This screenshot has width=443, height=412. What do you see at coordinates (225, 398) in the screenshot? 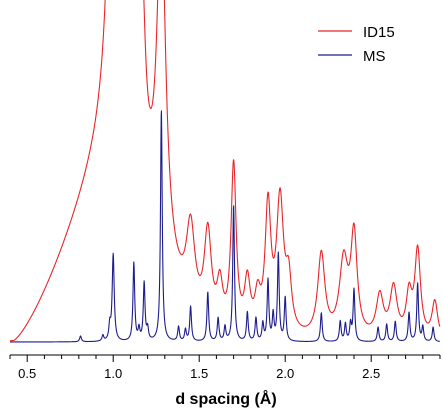
I see `x-axis-title: d spacing (Å)` at bounding box center [225, 398].